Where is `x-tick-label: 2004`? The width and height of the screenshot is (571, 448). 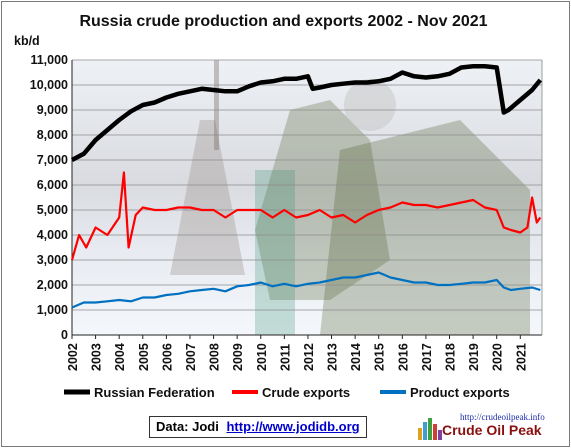
x-tick-label: 2004 is located at coordinates (120, 357).